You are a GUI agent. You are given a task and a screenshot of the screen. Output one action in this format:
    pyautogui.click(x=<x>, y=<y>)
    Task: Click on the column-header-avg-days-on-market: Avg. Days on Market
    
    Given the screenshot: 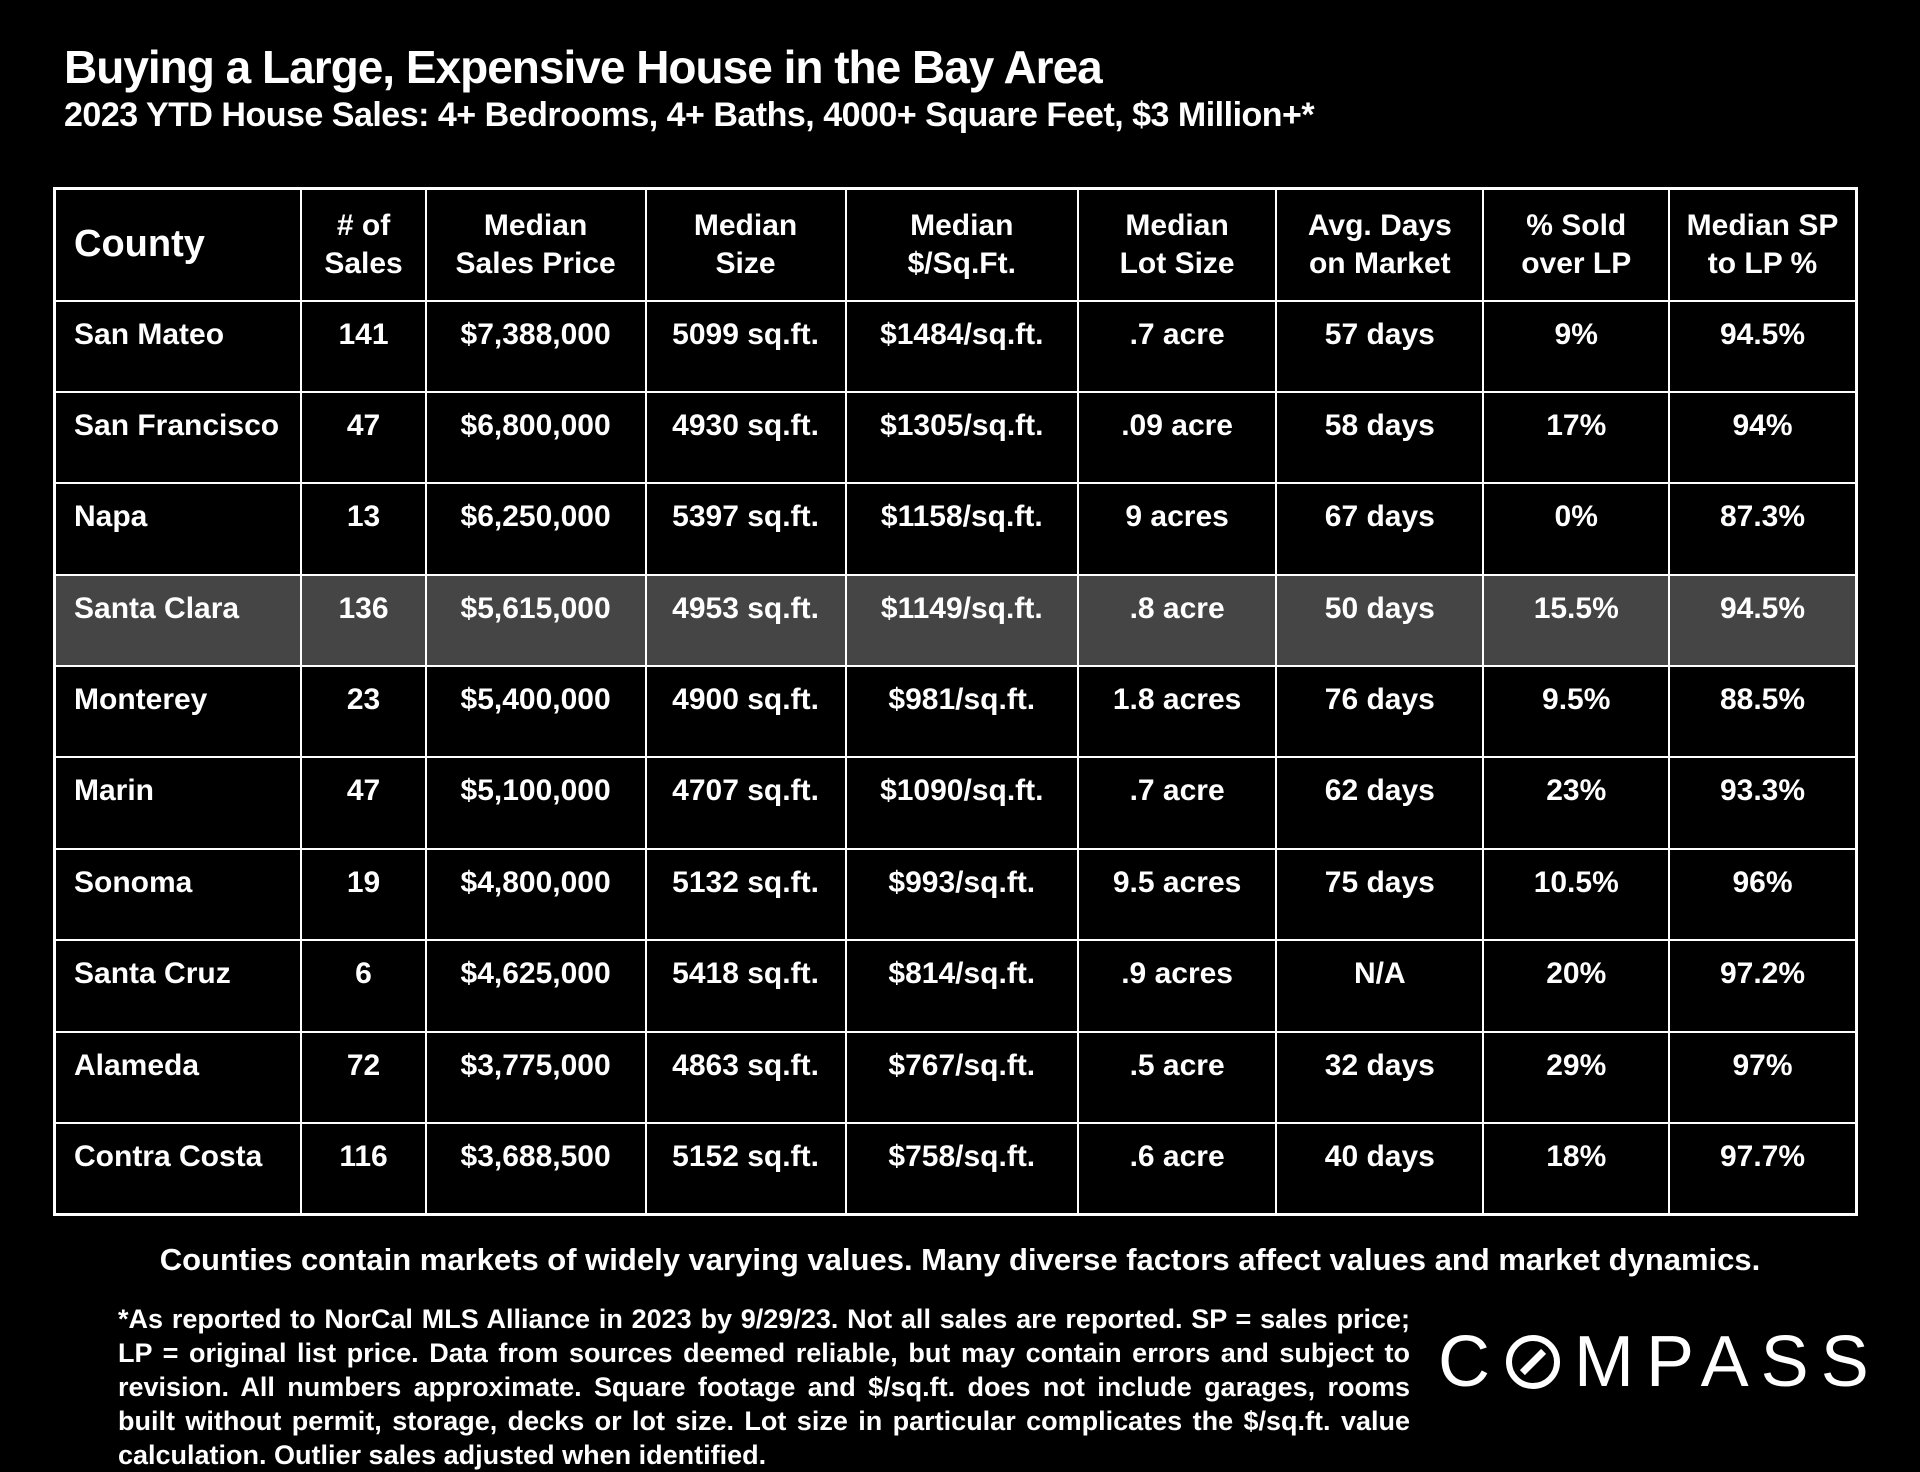 What is the action you would take?
    pyautogui.click(x=1380, y=244)
    